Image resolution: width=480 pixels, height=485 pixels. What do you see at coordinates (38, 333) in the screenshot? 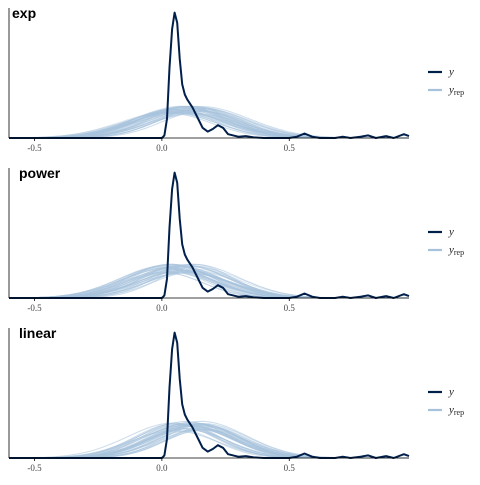
I see `panel-title: linear` at bounding box center [38, 333].